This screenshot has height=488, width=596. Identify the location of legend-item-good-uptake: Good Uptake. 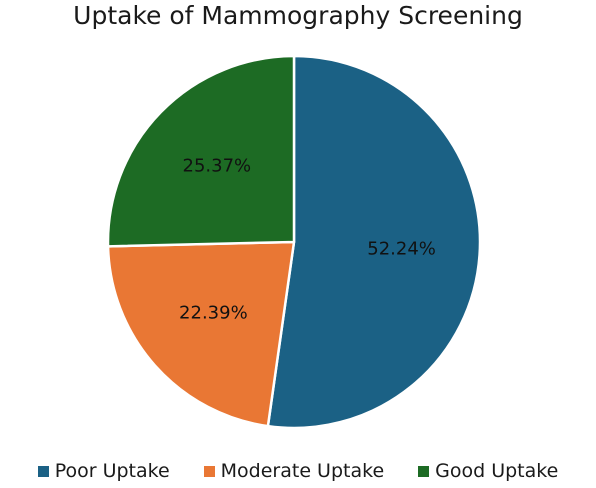
(488, 471).